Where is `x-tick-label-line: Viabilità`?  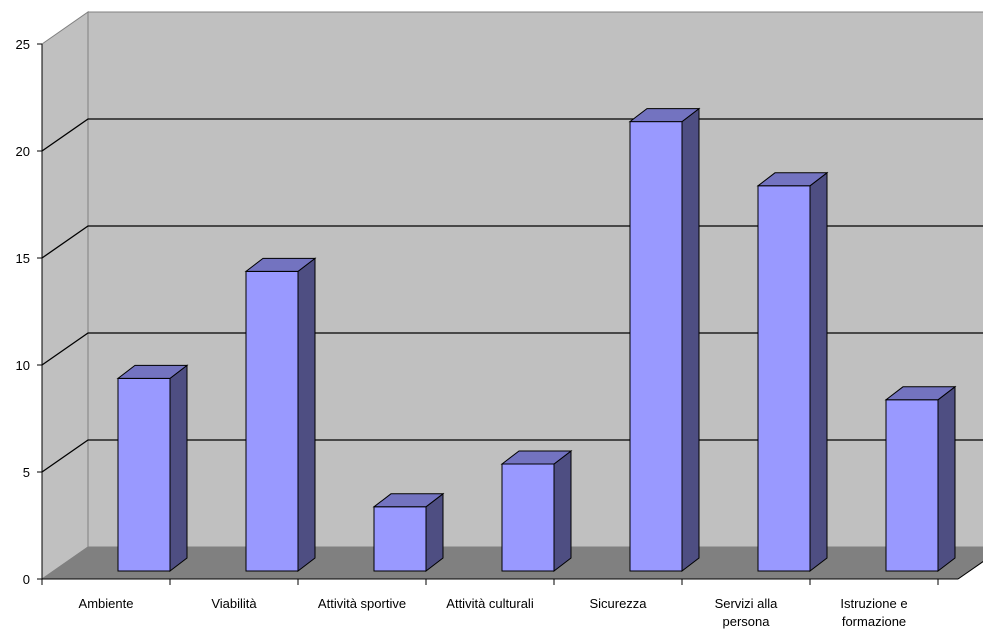
x-tick-label-line: Viabilità is located at coordinates (234, 603).